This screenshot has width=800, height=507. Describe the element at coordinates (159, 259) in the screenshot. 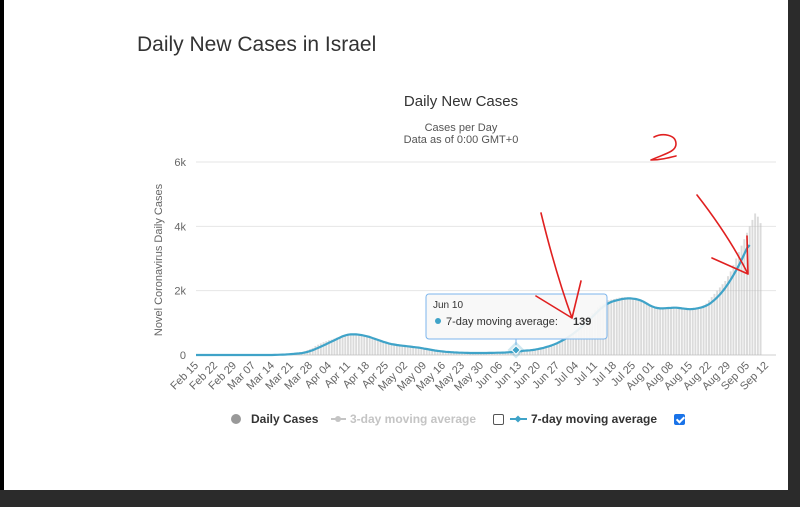

I see `y-axis-label: Novel Coronavirus Daily Cases` at that location.